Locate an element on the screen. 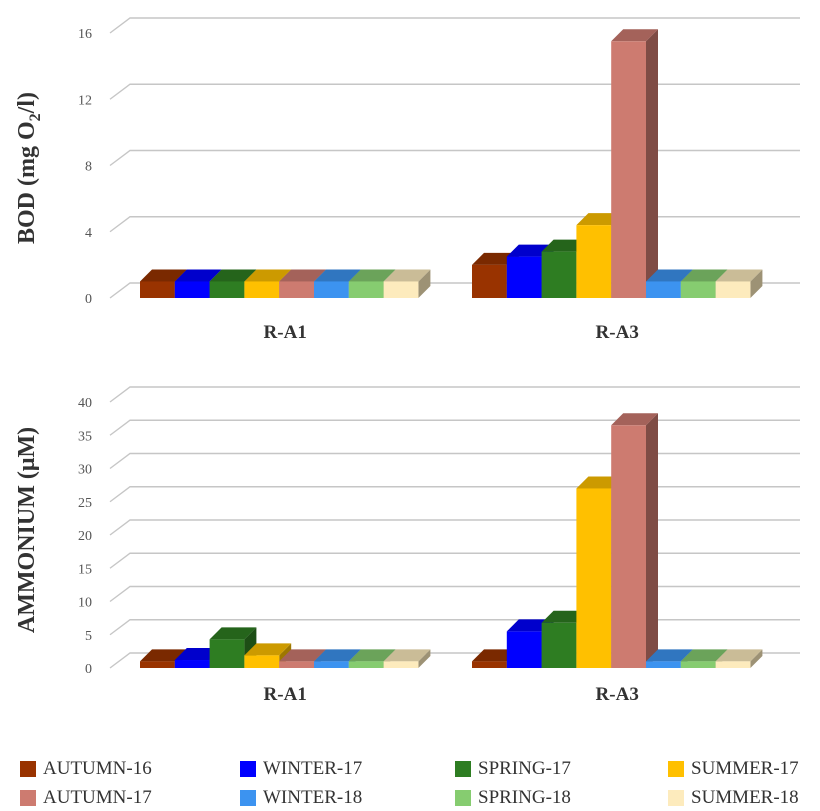 The height and width of the screenshot is (811, 820). legend-item-spring-18: SPRING-18 is located at coordinates (513, 798).